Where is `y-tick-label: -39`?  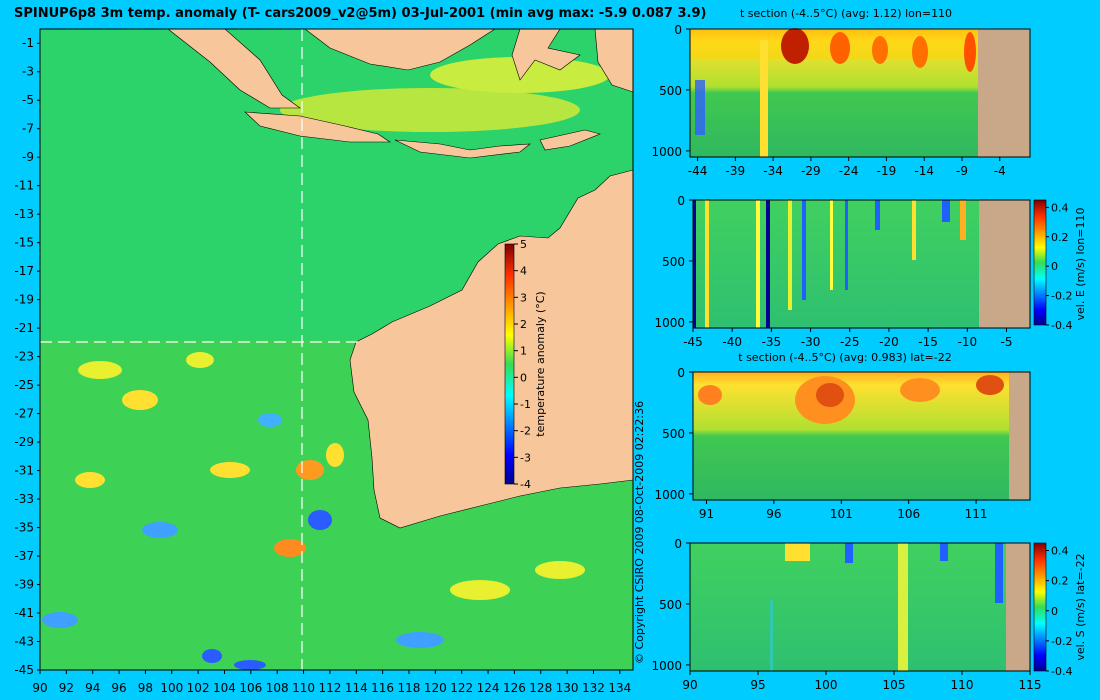
y-tick-label: -39 is located at coordinates (24, 585).